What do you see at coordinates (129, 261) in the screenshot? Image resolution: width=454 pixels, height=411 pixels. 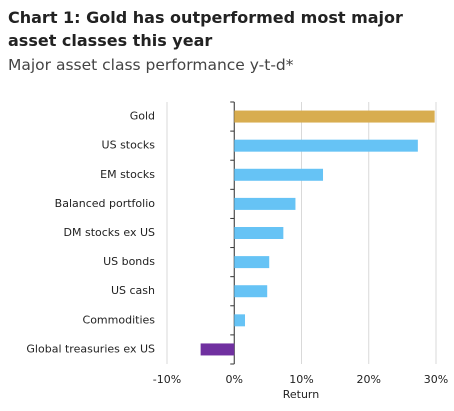 I see `y-tick-label: US bonds` at bounding box center [129, 261].